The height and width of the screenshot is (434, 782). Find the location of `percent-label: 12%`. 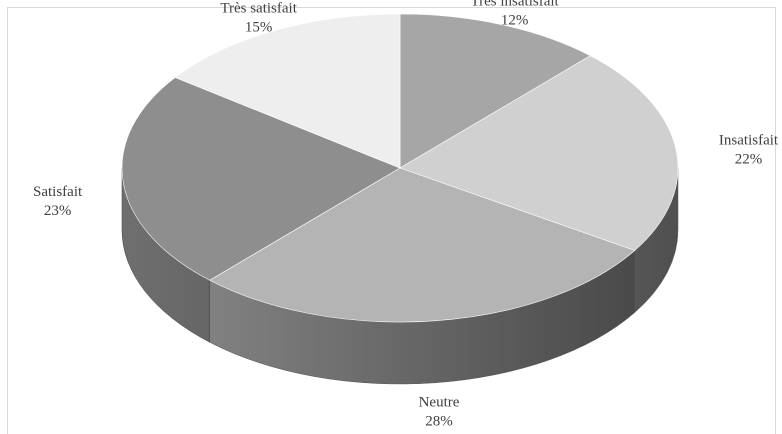

percent-label: 12% is located at coordinates (515, 21).